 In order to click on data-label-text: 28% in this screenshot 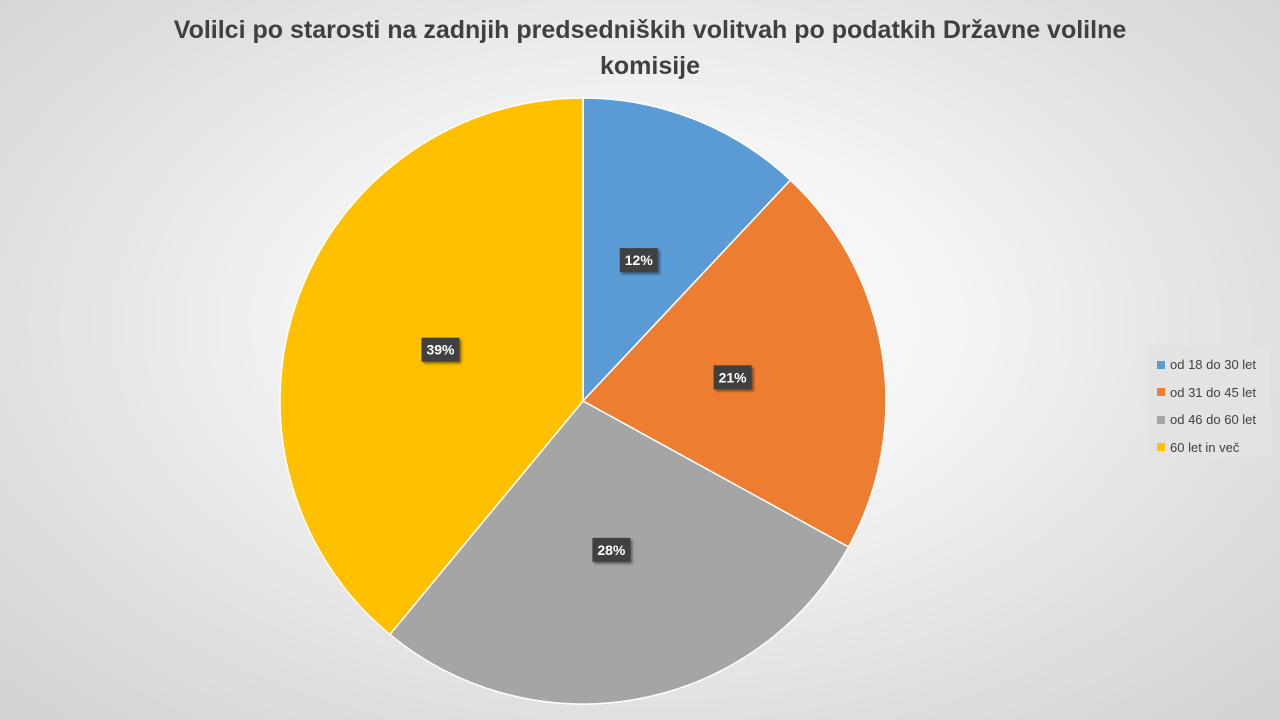, I will do `click(611, 550)`.